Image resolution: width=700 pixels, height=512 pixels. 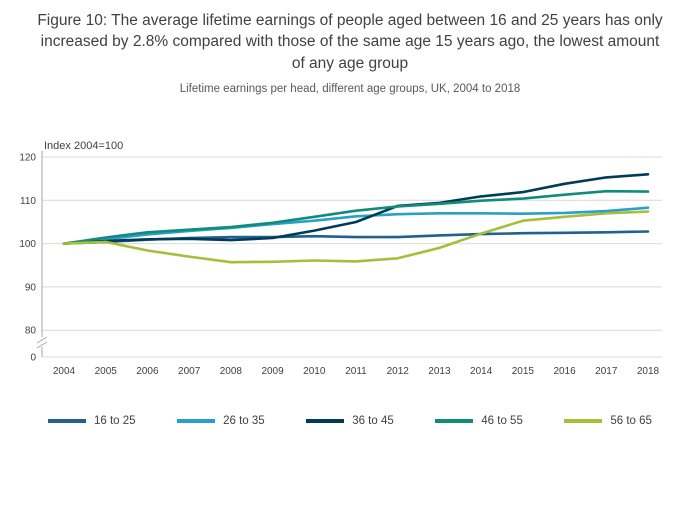 I want to click on legend-item-26-to-35: 26 to 35, so click(x=221, y=421).